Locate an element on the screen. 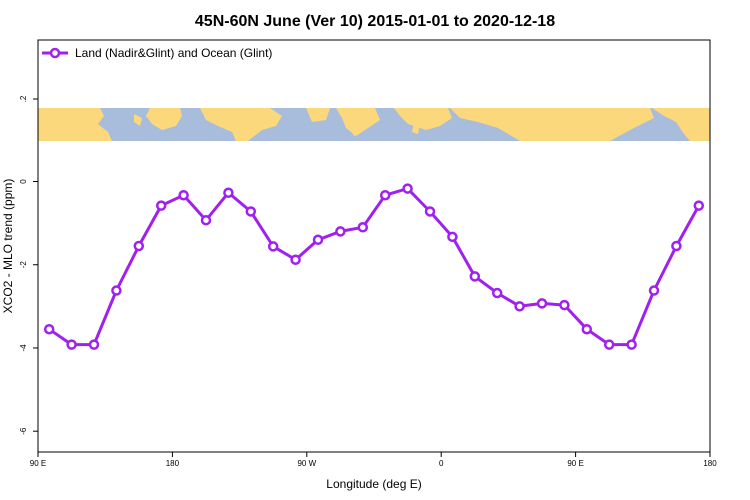 Image resolution: width=750 pixels, height=500 pixels. x-tick-label: 90 W is located at coordinates (306, 463).